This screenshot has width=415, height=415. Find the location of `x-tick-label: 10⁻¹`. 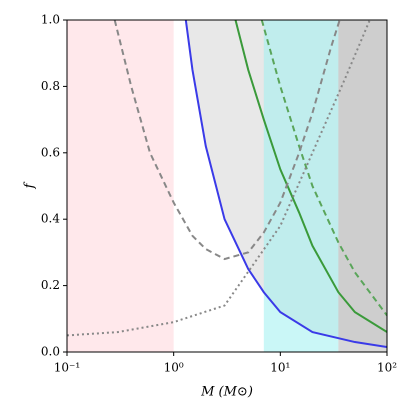

x-tick-label: 10⁻¹ is located at coordinates (67, 368).